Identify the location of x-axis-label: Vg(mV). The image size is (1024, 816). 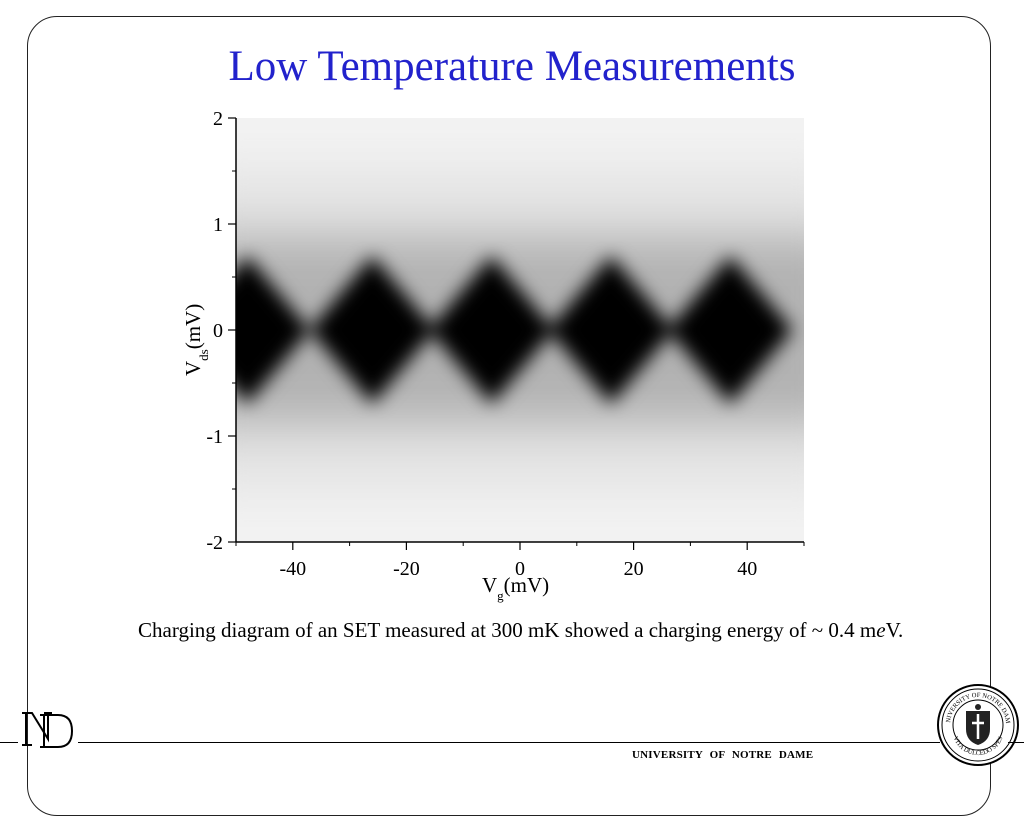
(515, 588).